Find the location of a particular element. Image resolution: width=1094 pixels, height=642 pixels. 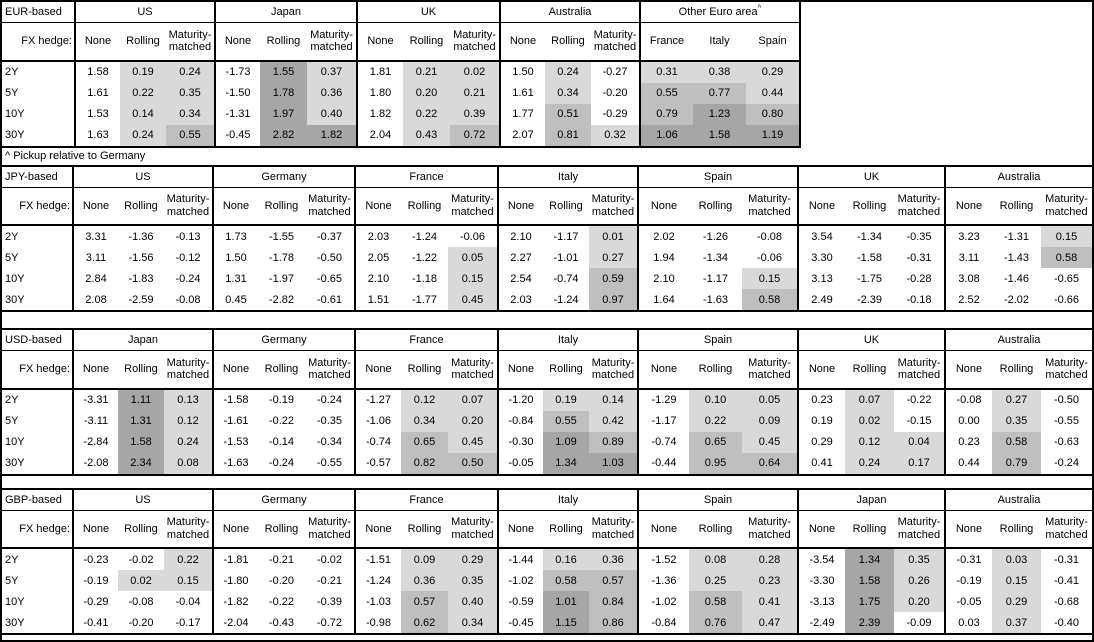

value-cell: 0.07 is located at coordinates (869, 399).